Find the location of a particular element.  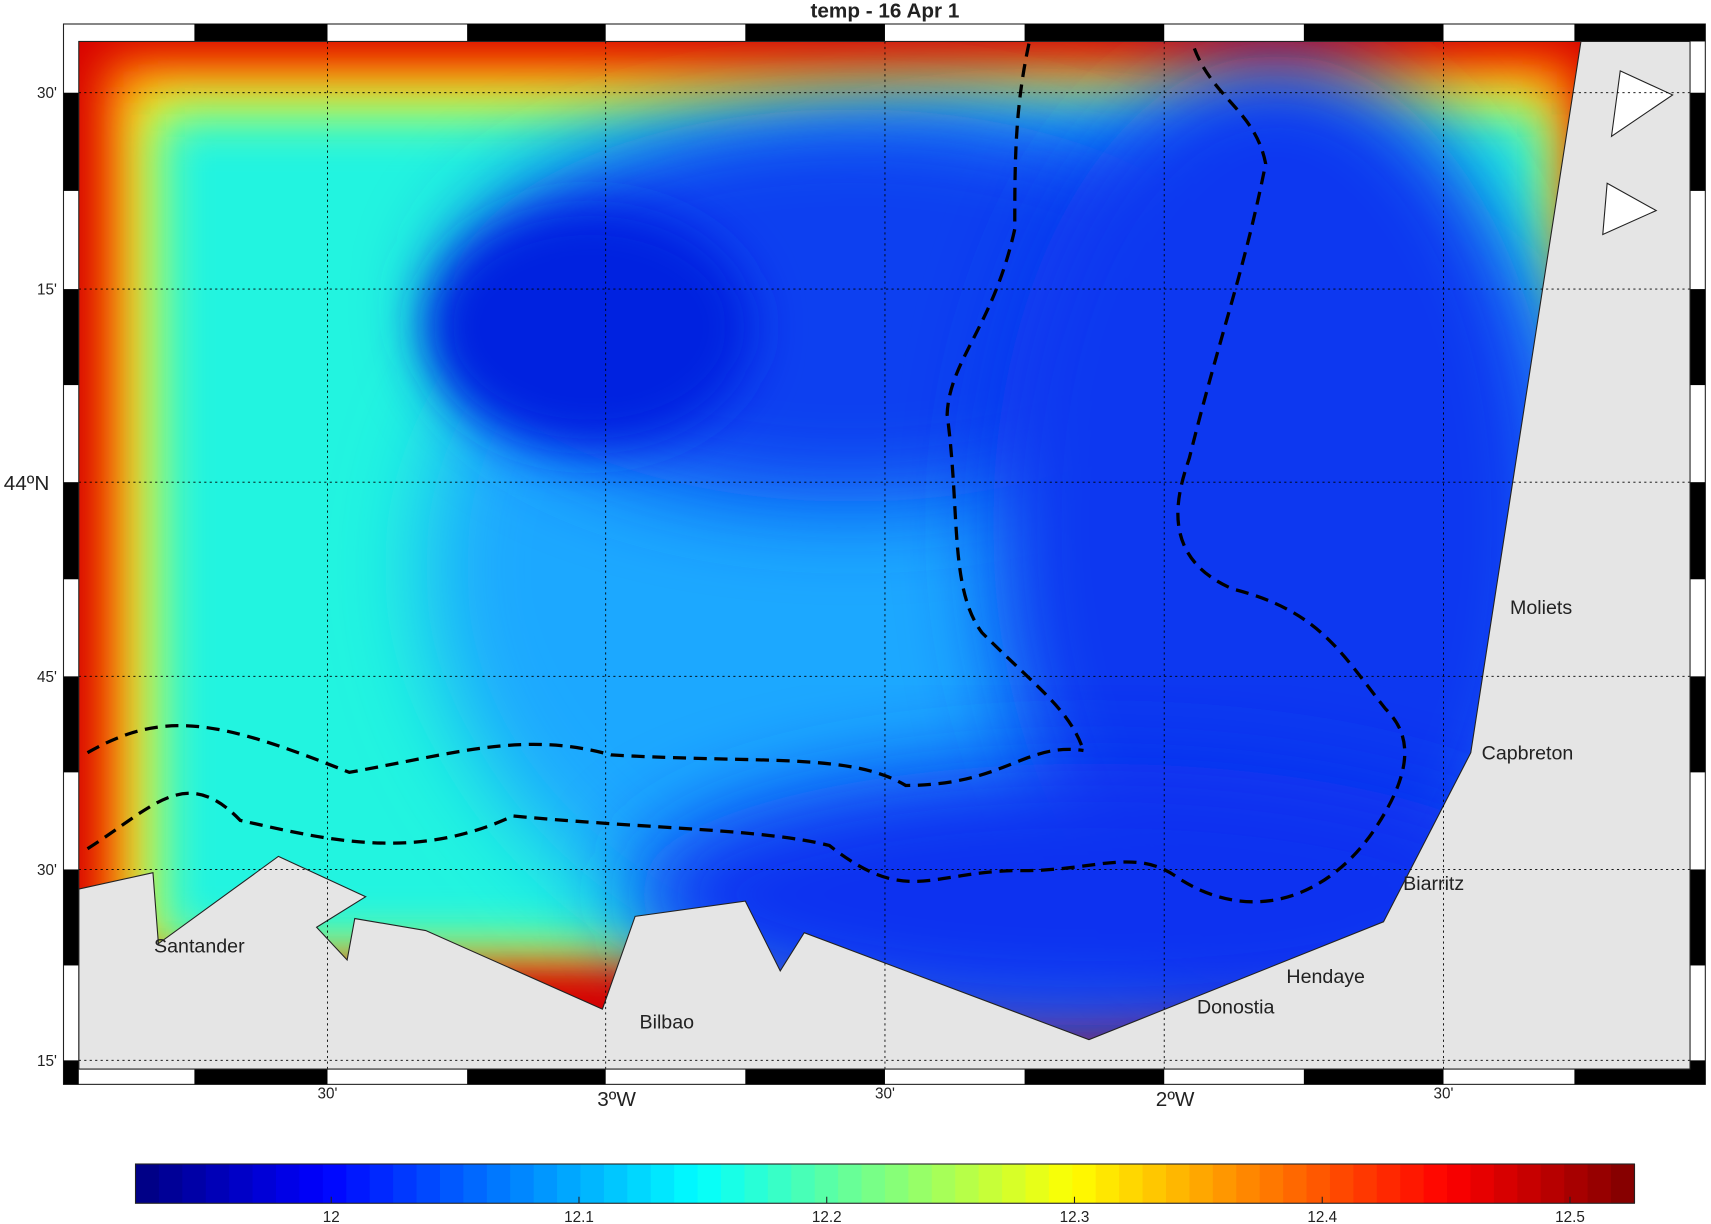

place-label: Capbreton is located at coordinates (1528, 753).